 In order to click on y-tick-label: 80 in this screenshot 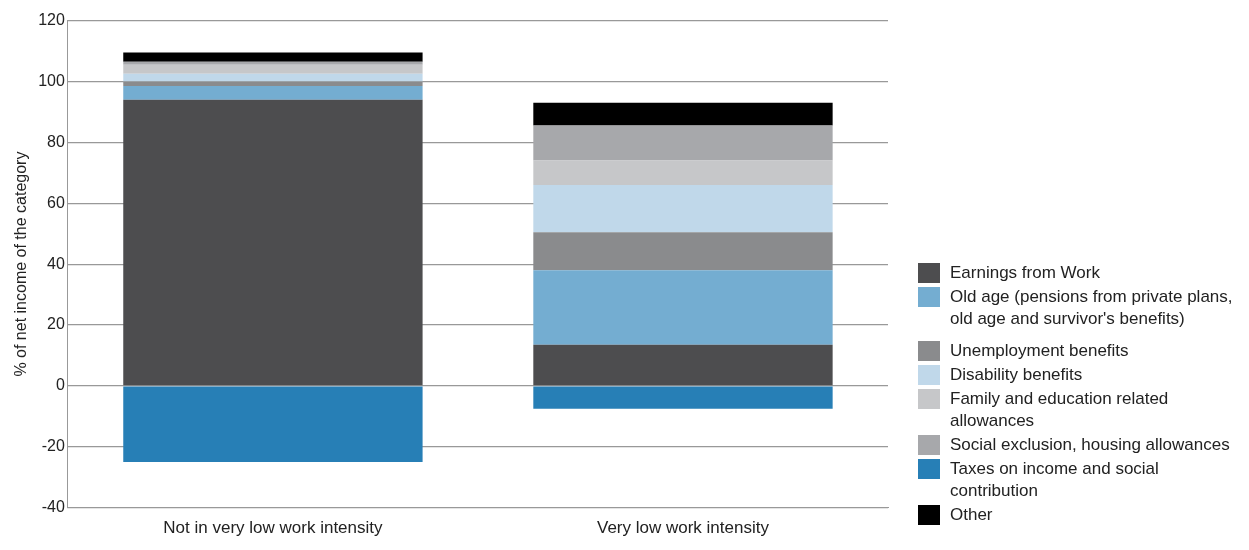, I will do `click(56, 141)`.